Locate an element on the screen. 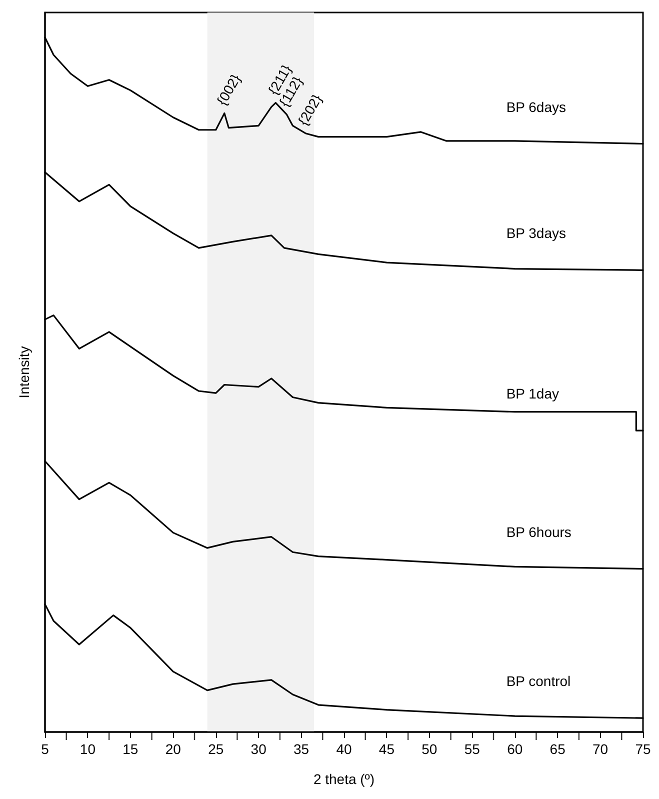 The height and width of the screenshot is (799, 659). series-label: BP 1day is located at coordinates (532, 394).